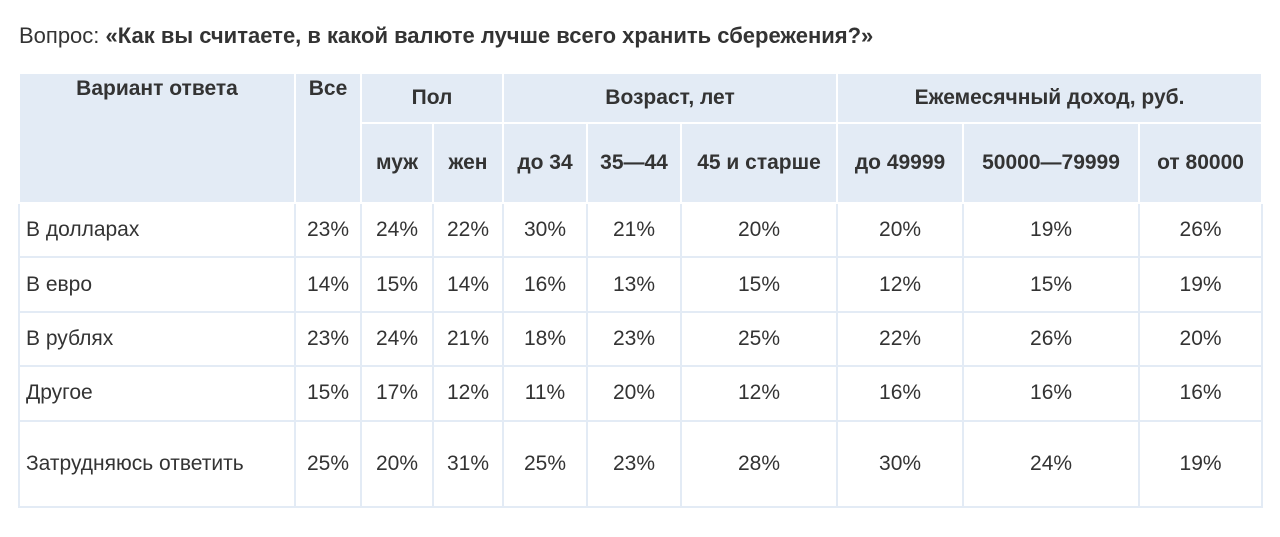 The height and width of the screenshot is (537, 1280). Describe the element at coordinates (1201, 163) in the screenshot. I see `header-sub-income-high: от 80000` at that location.